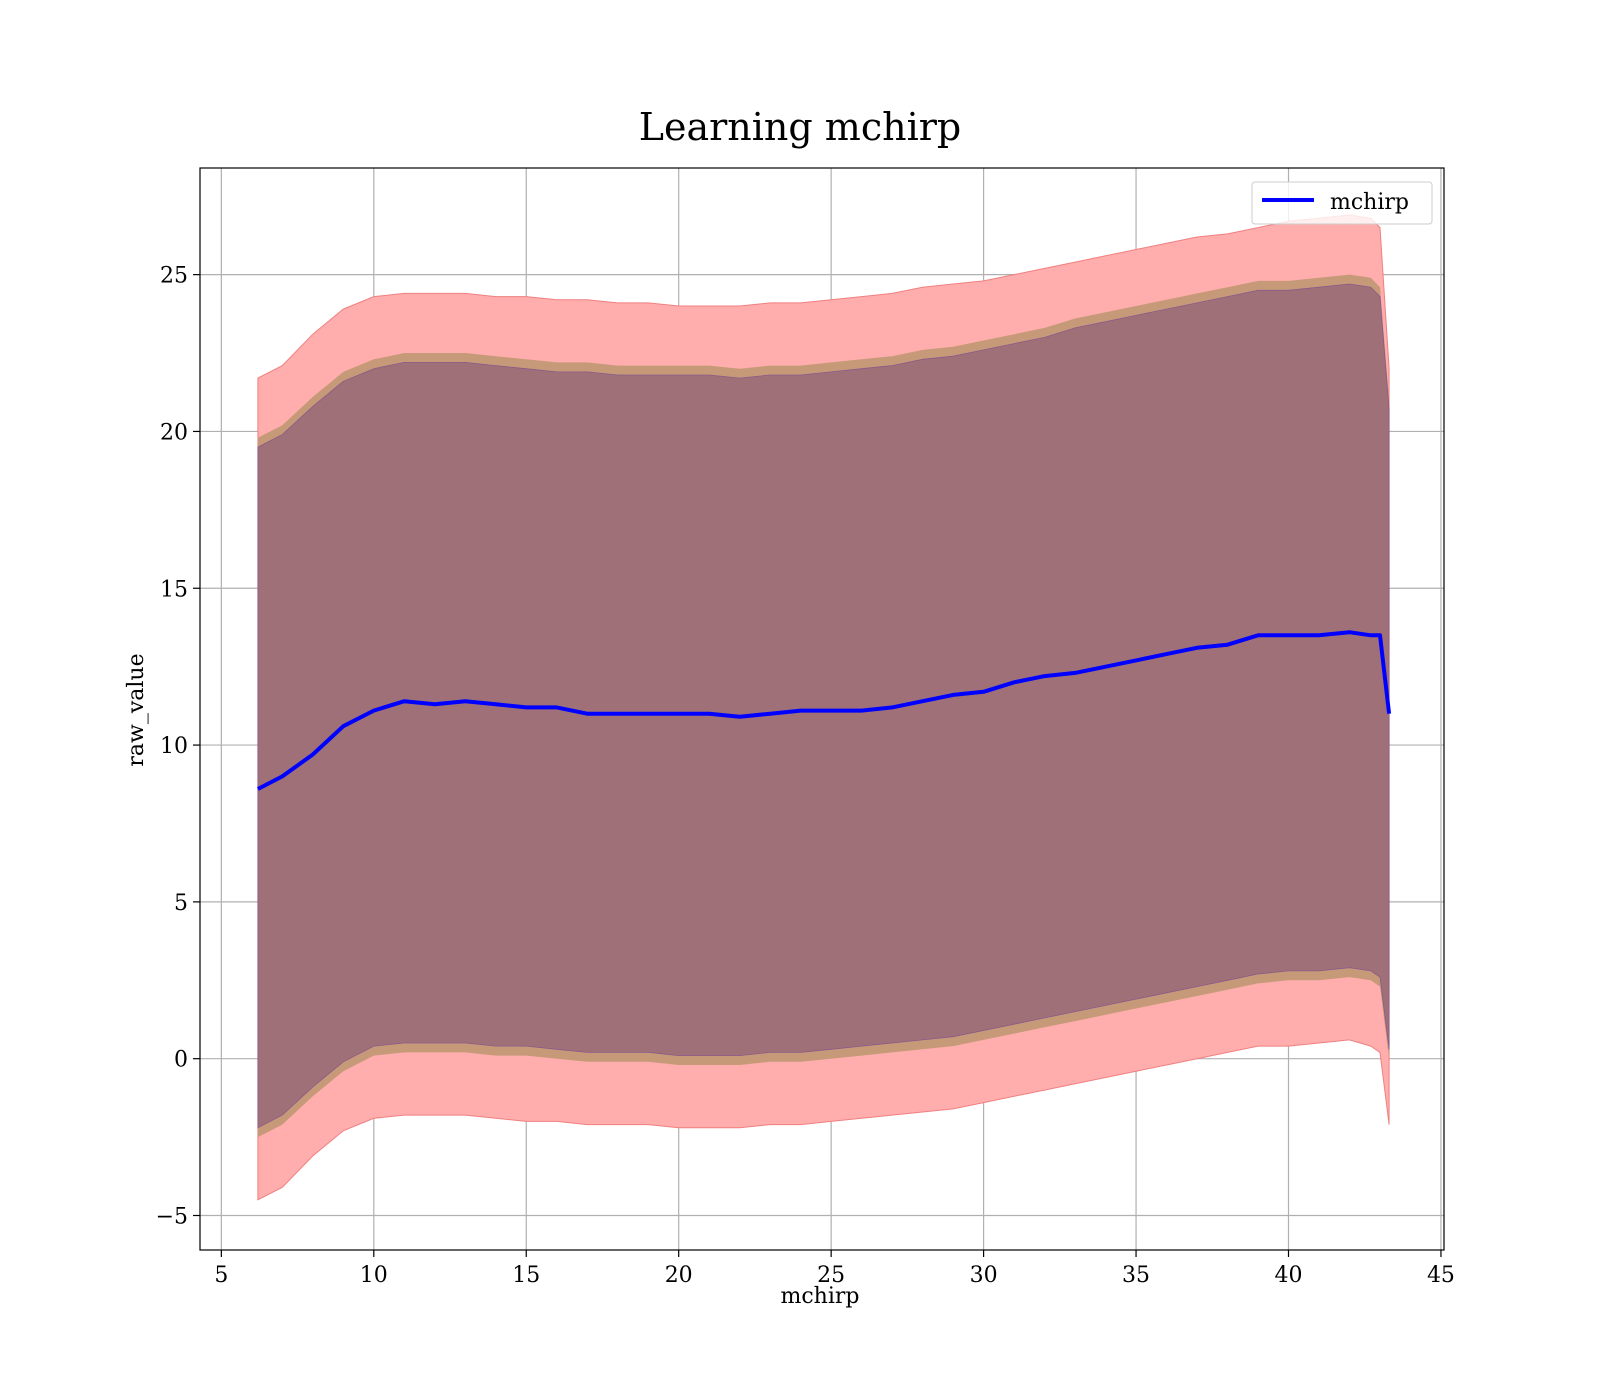 Image resolution: width=1600 pixels, height=1400 pixels. What do you see at coordinates (181, 1060) in the screenshot?
I see `y-tick-label: 0` at bounding box center [181, 1060].